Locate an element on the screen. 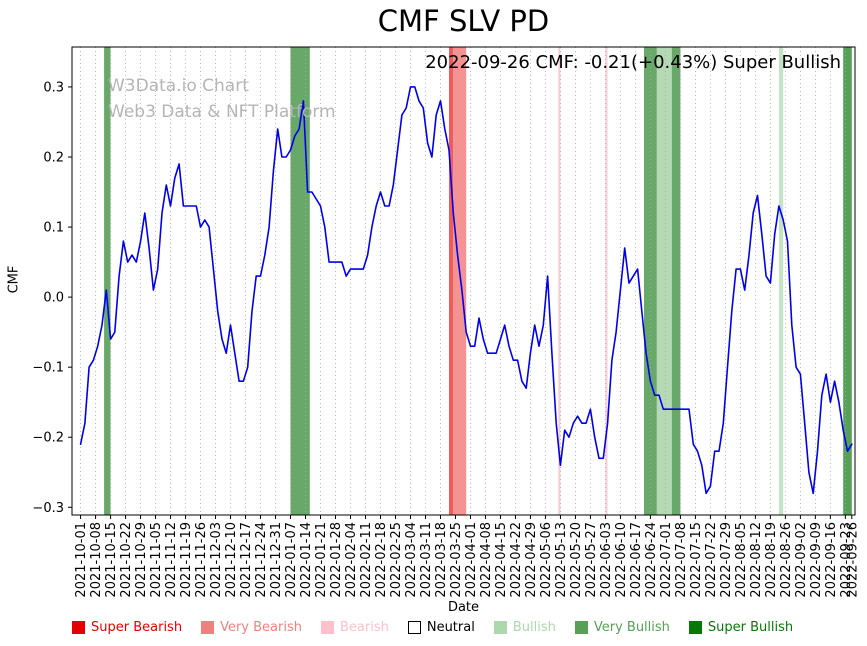 The width and height of the screenshot is (867, 646). x-tick-label: 2022-01-07 is located at coordinates (291, 560).